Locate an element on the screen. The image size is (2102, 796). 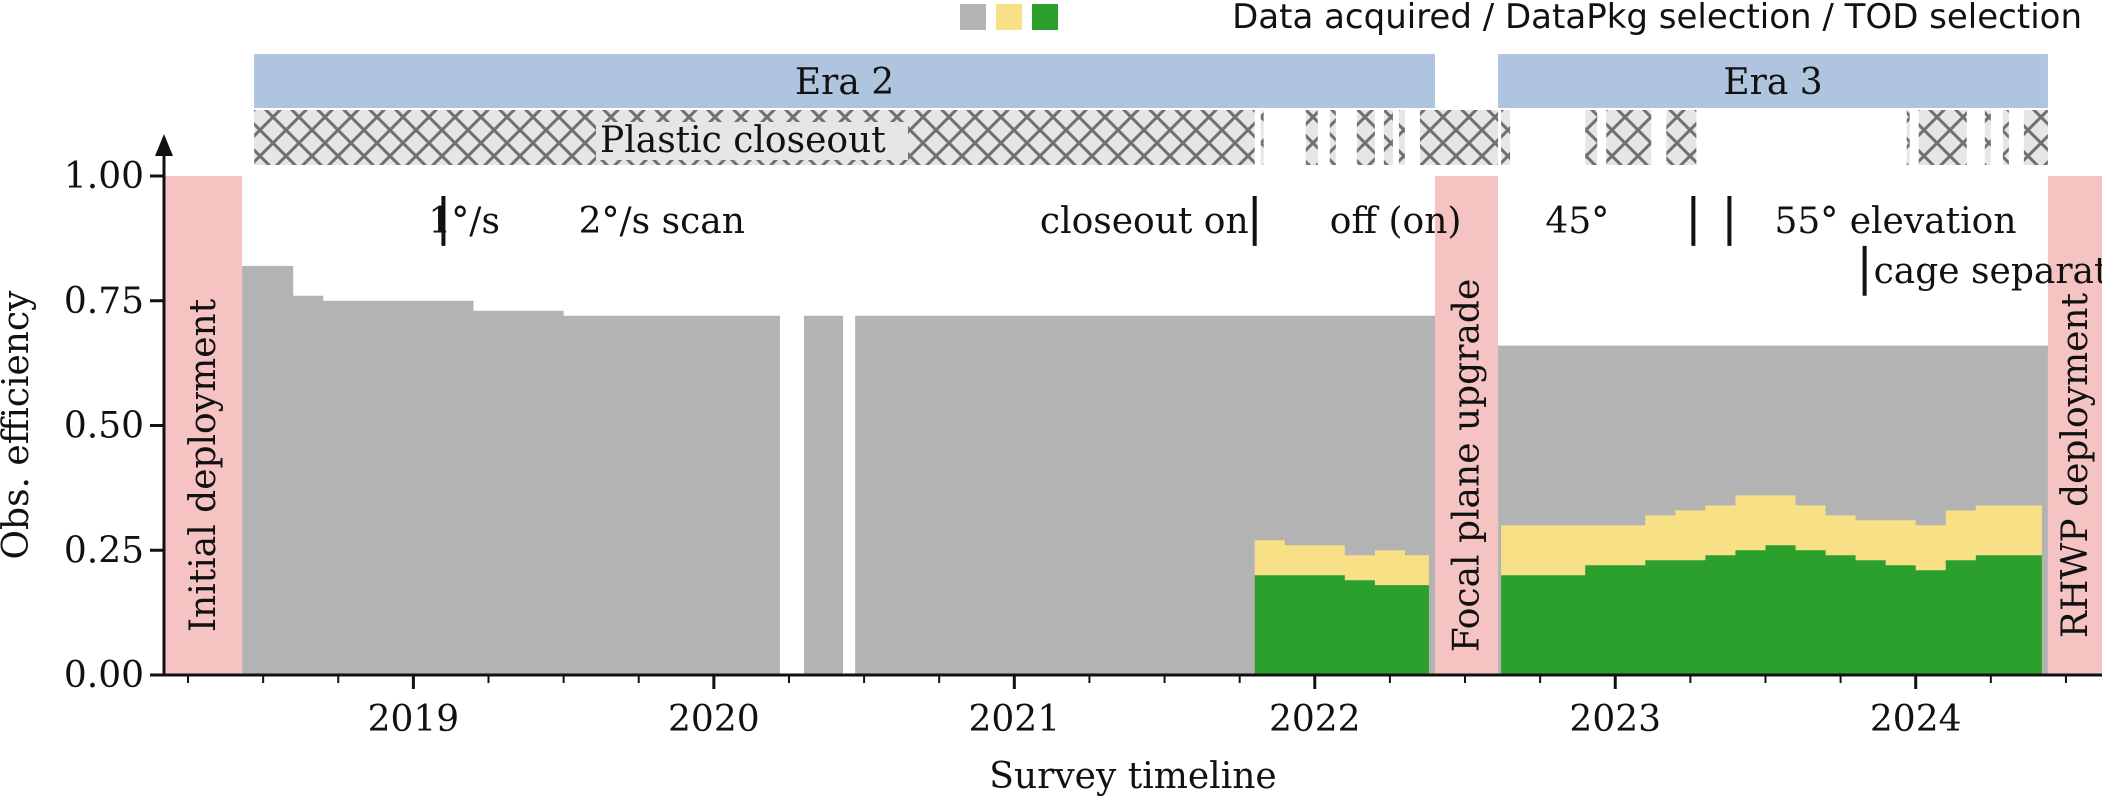
x-tick-label: 2019 is located at coordinates (414, 719).